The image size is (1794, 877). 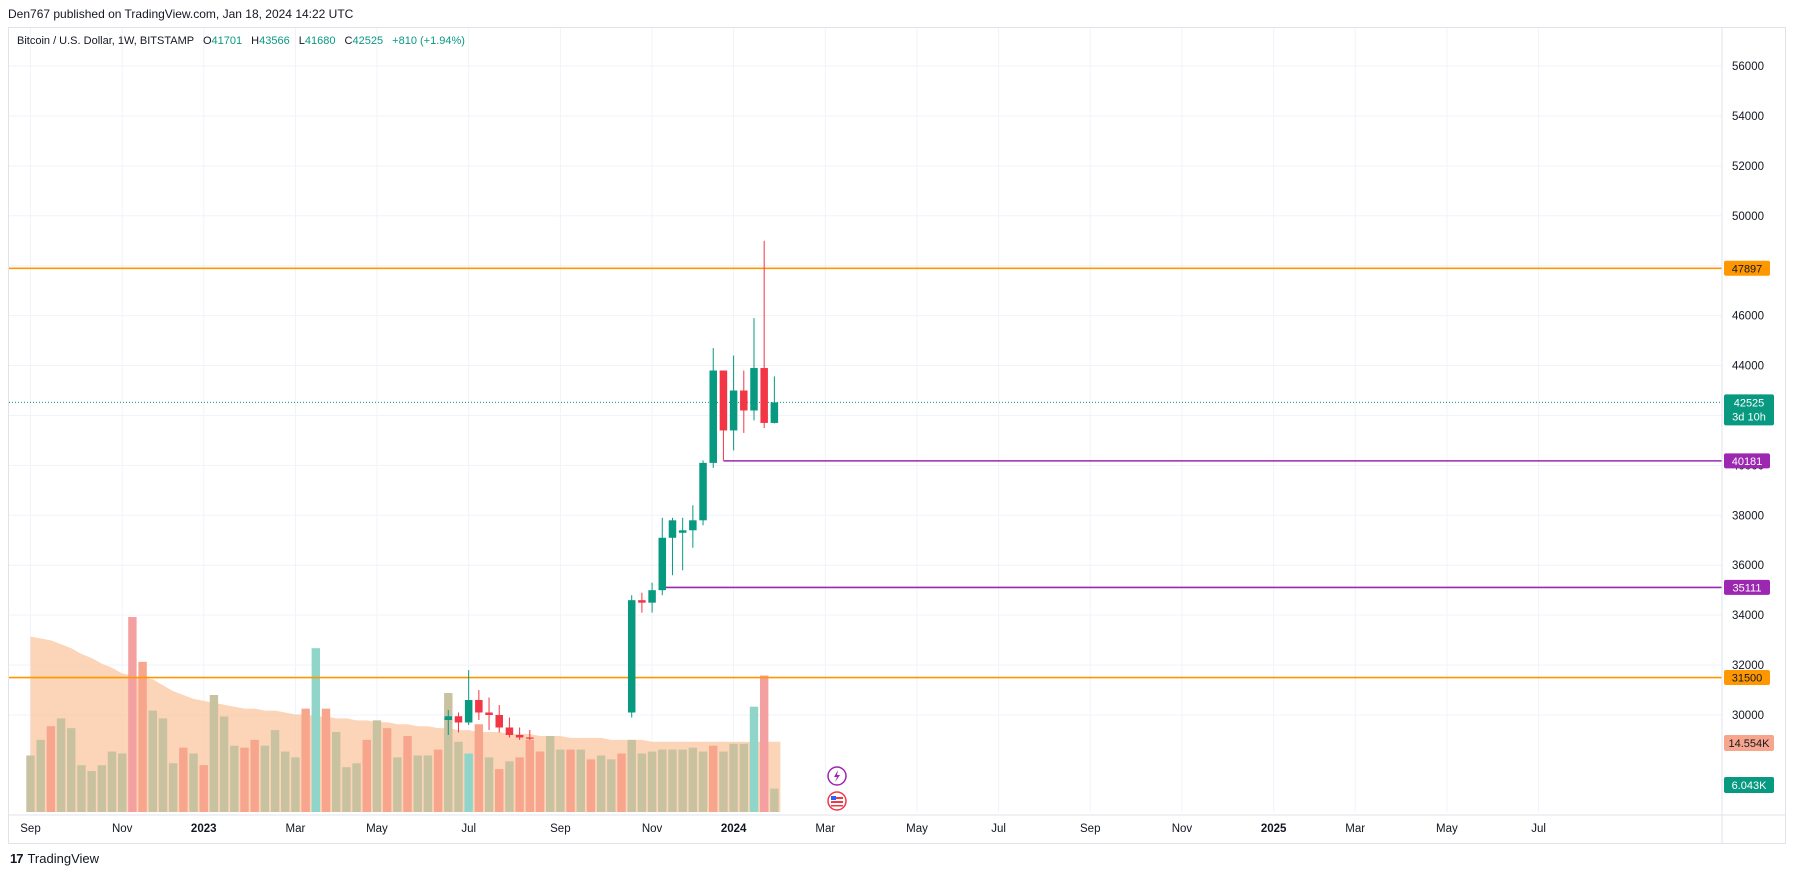 What do you see at coordinates (320, 41) in the screenshot?
I see `legend-low-value: 41680` at bounding box center [320, 41].